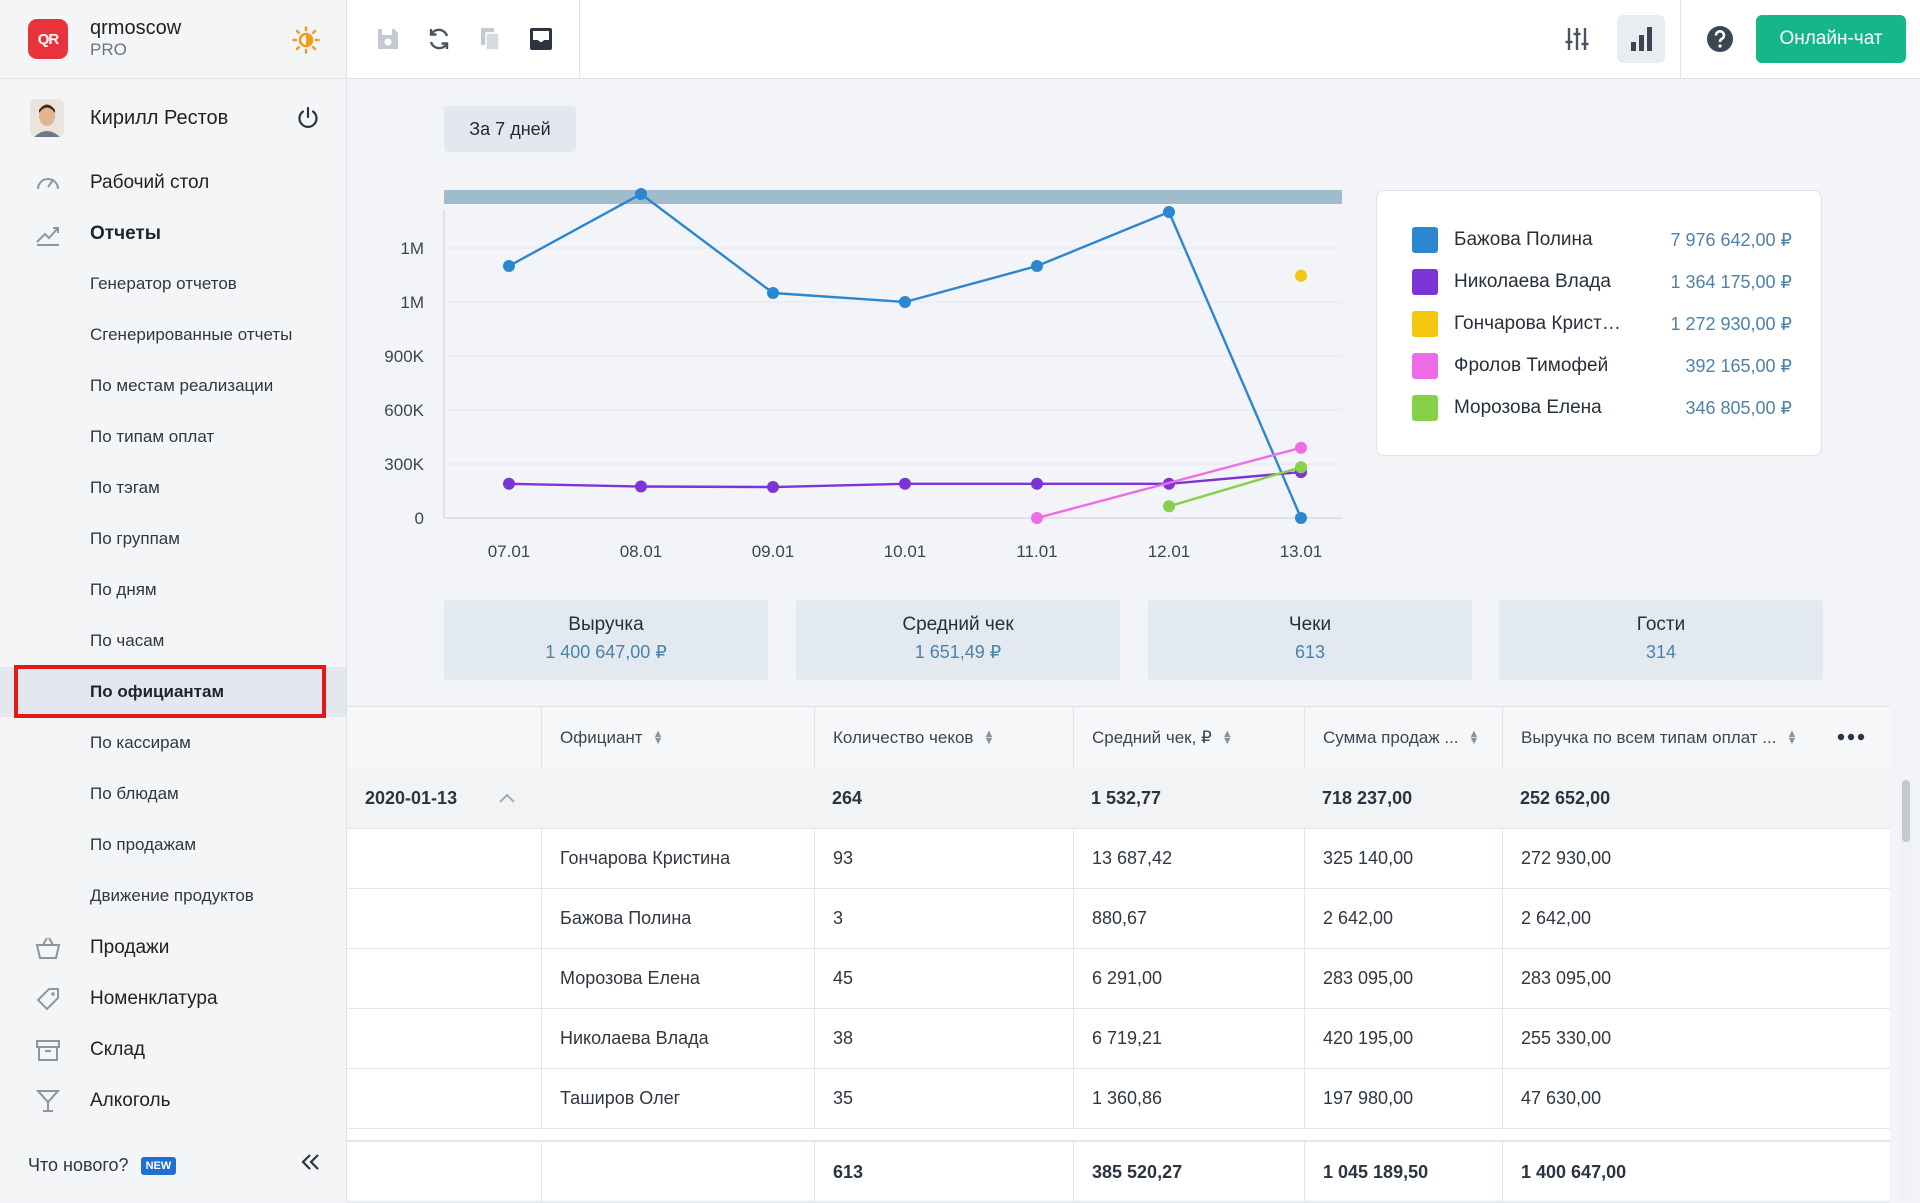 Image resolution: width=1920 pixels, height=1203 pixels. Describe the element at coordinates (893, 197) in the screenshot. I see `range-band` at that location.